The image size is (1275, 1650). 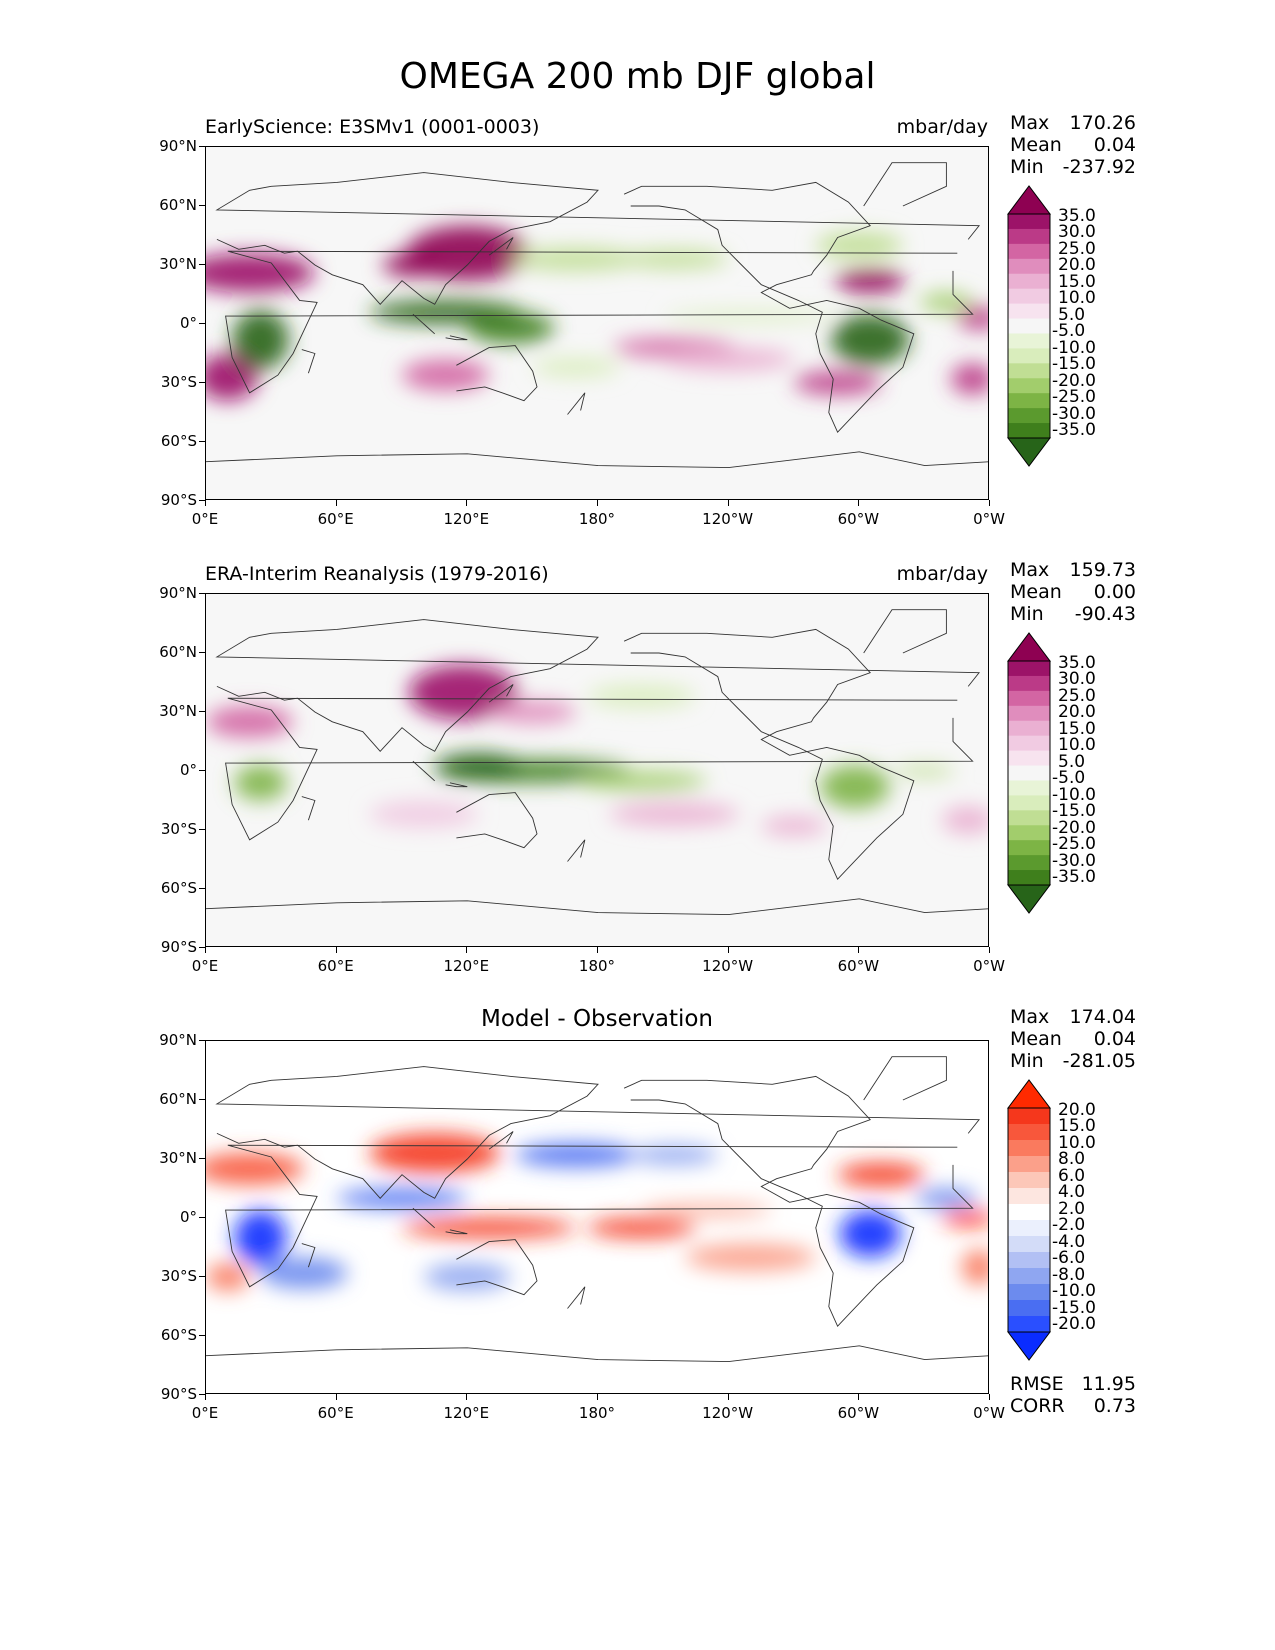 What do you see at coordinates (1114, 145) in the screenshot?
I see `stat-mean-value: 0.04` at bounding box center [1114, 145].